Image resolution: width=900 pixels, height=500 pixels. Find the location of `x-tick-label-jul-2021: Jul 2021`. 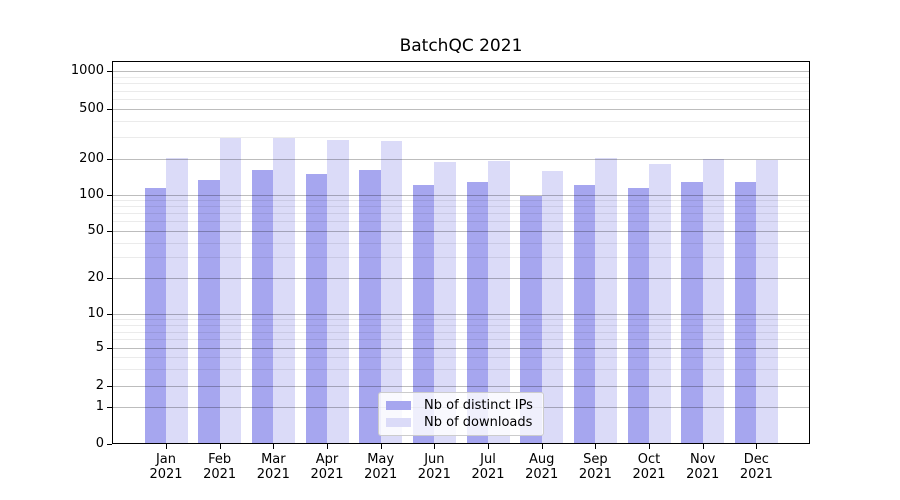

x-tick-label-jul-2021: Jul 2021 is located at coordinates (488, 467).